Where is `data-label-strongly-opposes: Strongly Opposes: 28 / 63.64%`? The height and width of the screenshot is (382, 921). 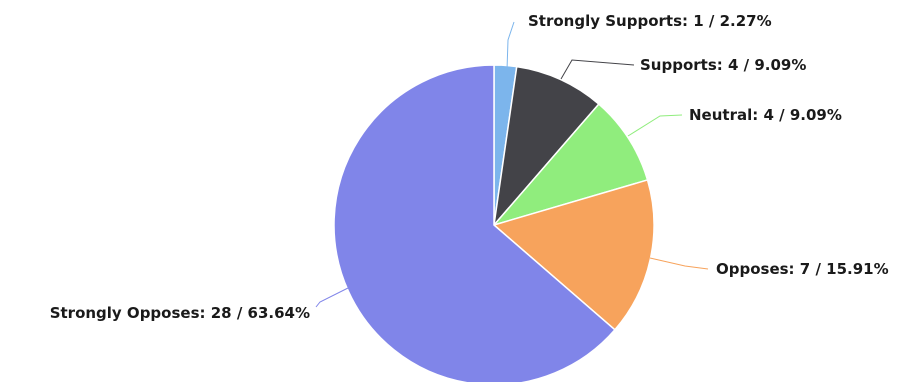 data-label-strongly-opposes: Strongly Opposes: 28 / 63.64% is located at coordinates (180, 313).